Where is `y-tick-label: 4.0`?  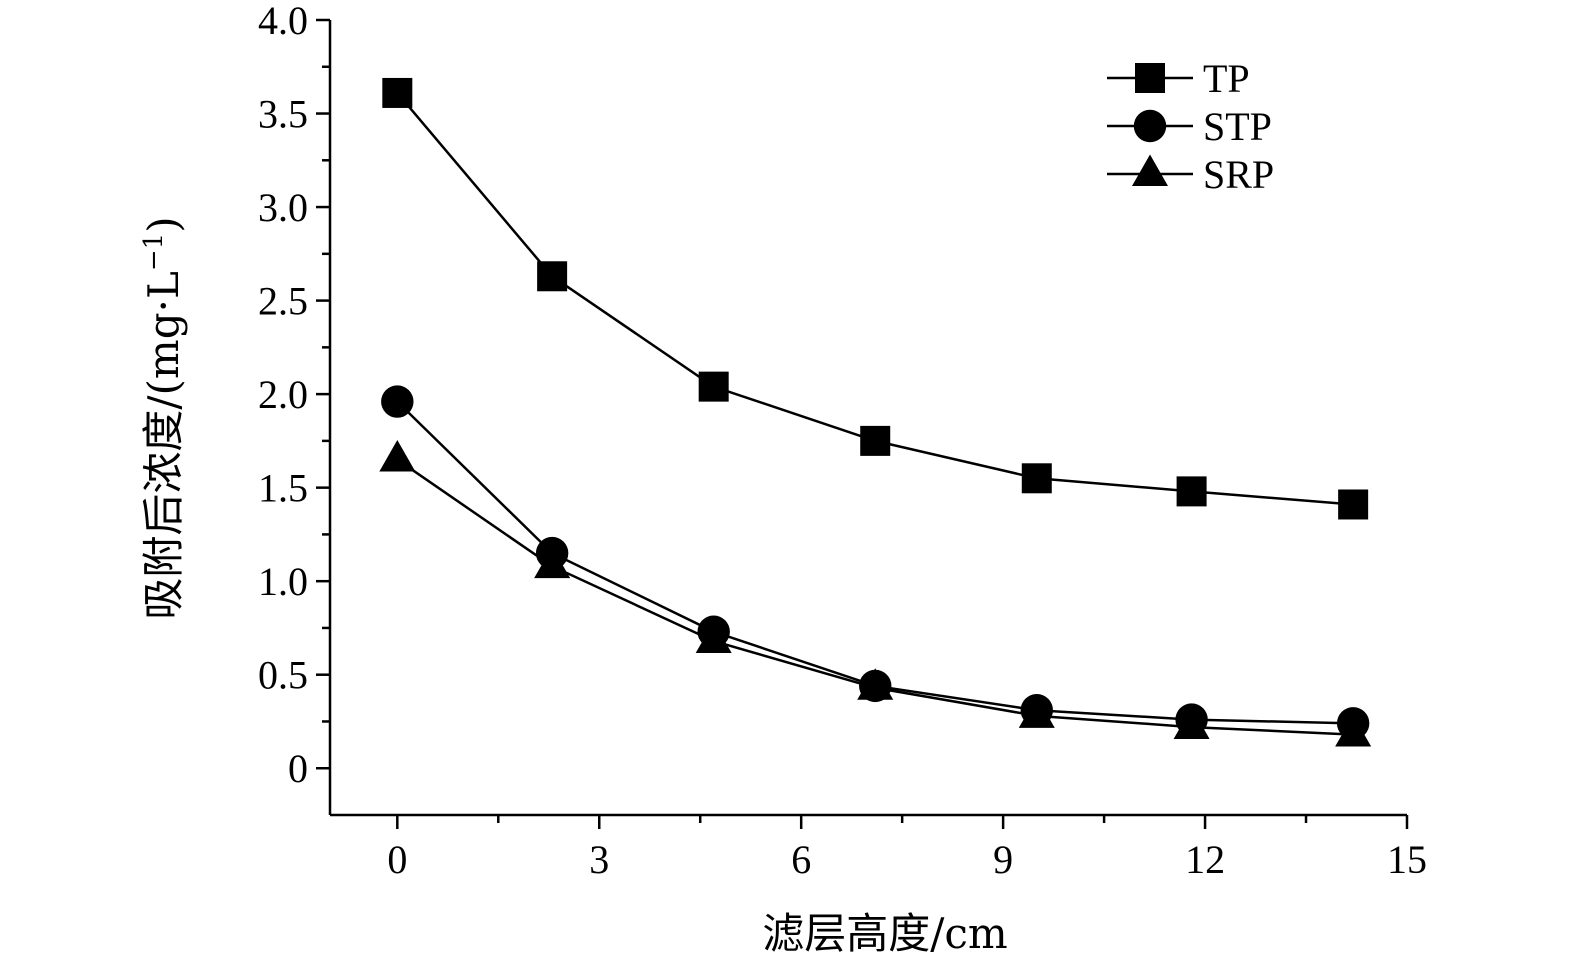 y-tick-label: 4.0 is located at coordinates (283, 21).